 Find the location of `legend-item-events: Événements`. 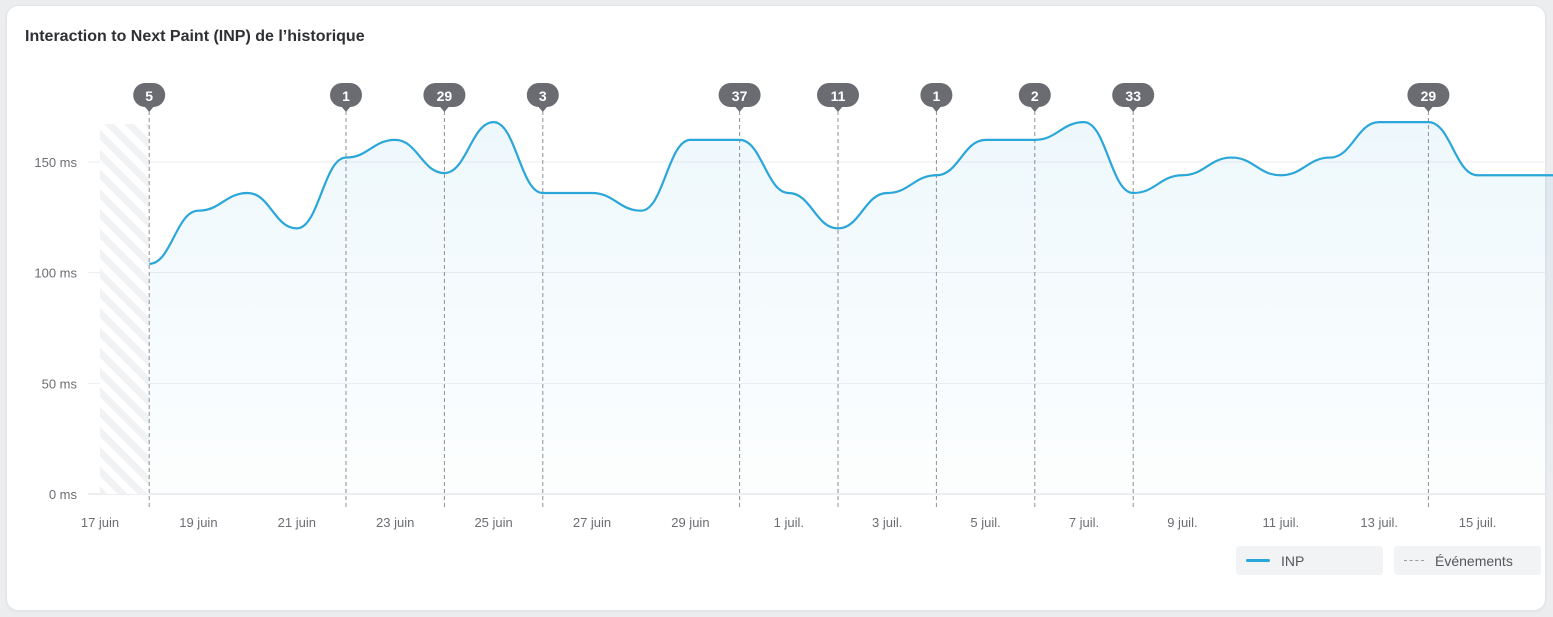

legend-item-events: Événements is located at coordinates (1467, 560).